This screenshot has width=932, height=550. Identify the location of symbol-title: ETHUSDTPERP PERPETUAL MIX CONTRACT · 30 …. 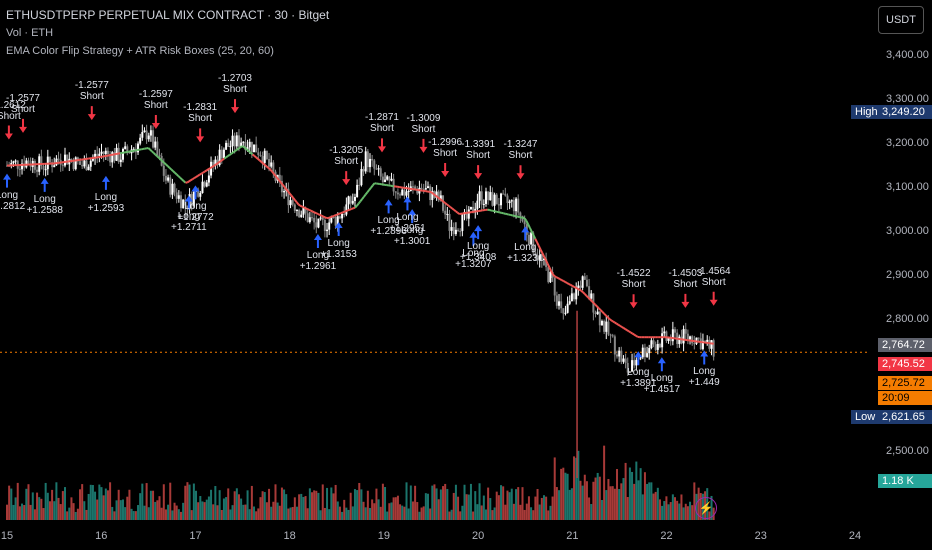
(168, 15).